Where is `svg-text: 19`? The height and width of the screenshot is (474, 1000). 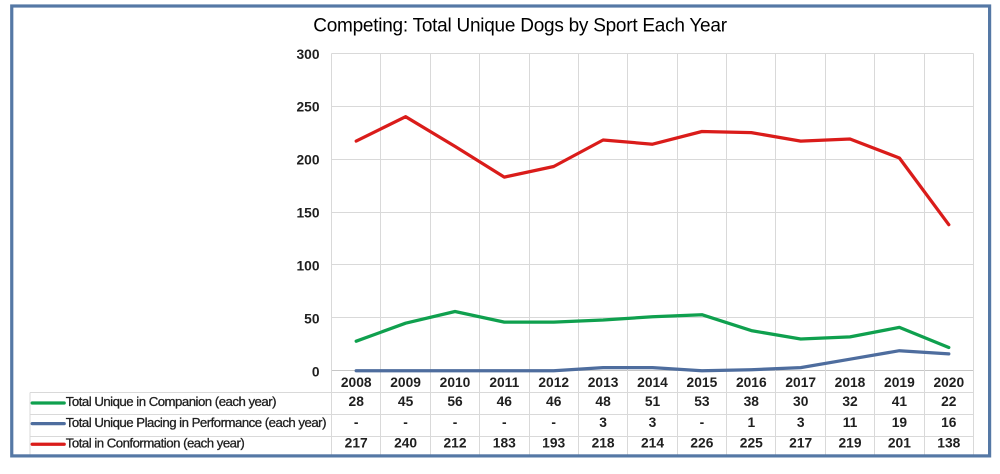 svg-text: 19 is located at coordinates (900, 422).